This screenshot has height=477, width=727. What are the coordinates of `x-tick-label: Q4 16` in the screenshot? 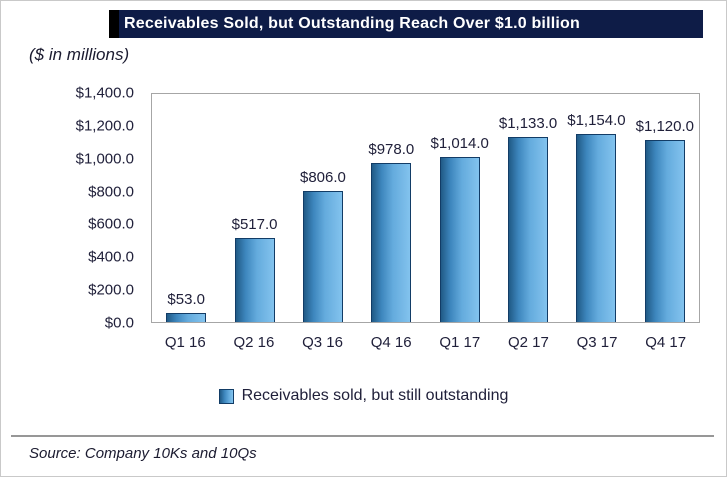 It's located at (391, 342).